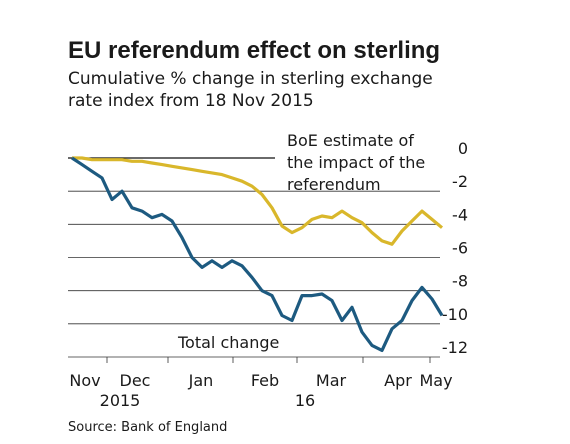 The height and width of the screenshot is (444, 570). Describe the element at coordinates (463, 148) in the screenshot. I see `y-tick-label: 0` at that location.